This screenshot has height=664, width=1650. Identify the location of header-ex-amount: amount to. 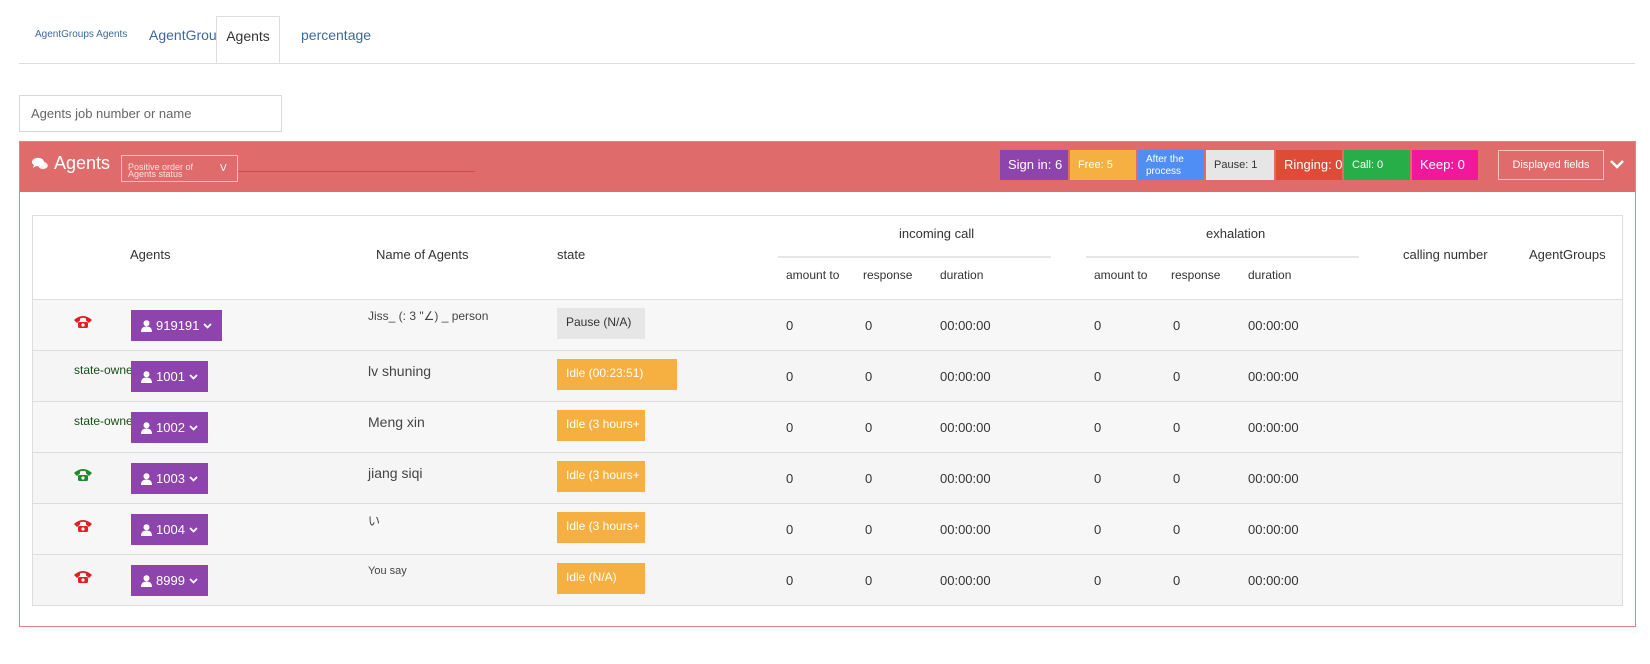
(1121, 275).